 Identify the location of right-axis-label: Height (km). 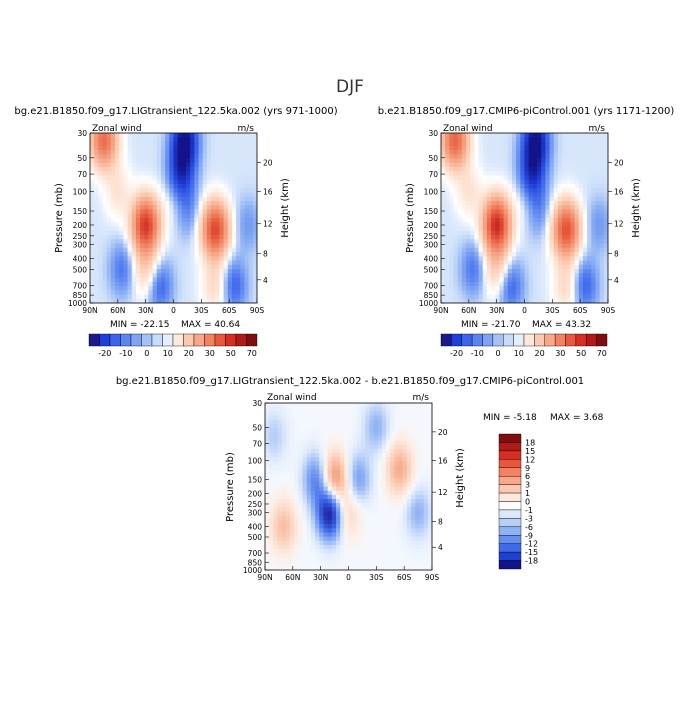
(636, 208).